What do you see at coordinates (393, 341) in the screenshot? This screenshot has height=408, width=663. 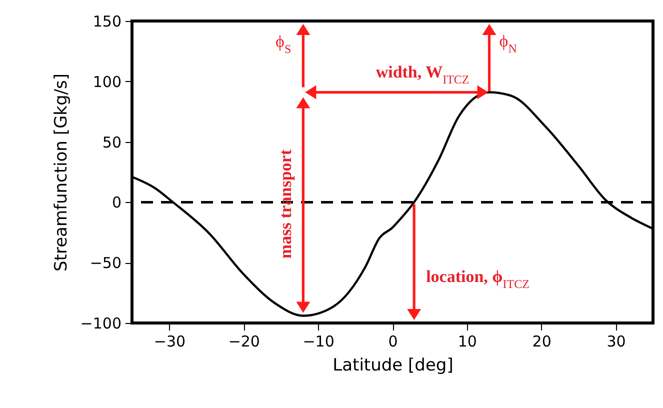 I see `x-tick-label: 0` at bounding box center [393, 341].